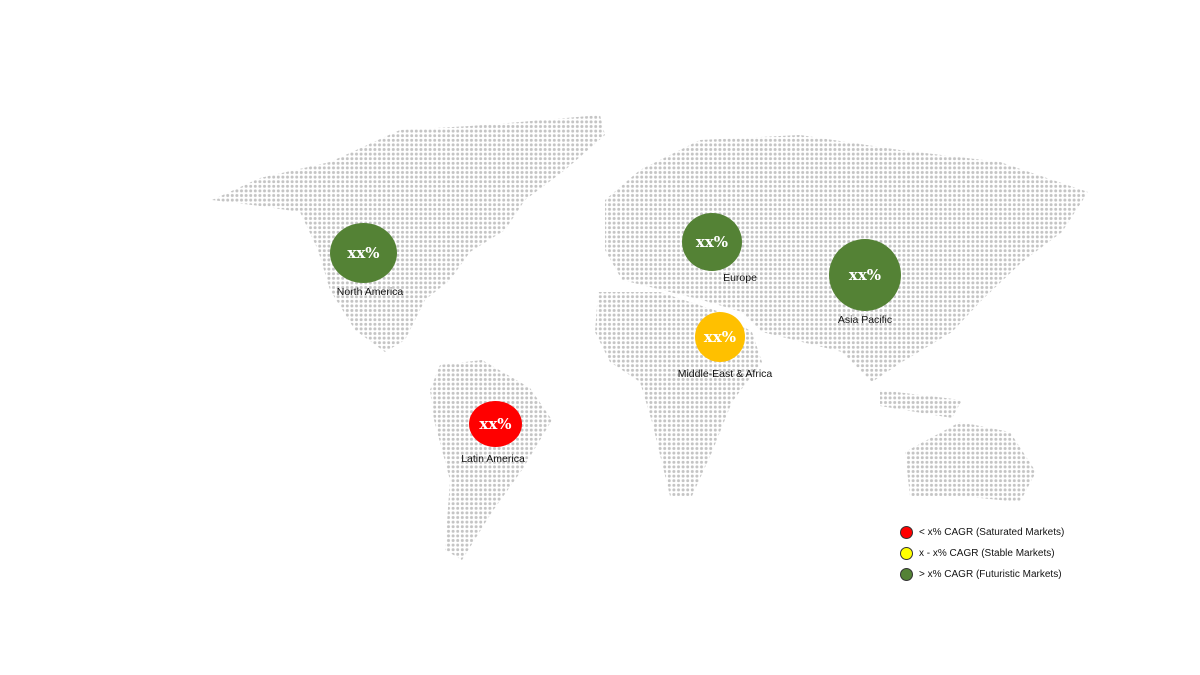 This screenshot has height=675, width=1200. I want to click on legend-item-stable: x - x% CAGR (Stable Markets), so click(982, 553).